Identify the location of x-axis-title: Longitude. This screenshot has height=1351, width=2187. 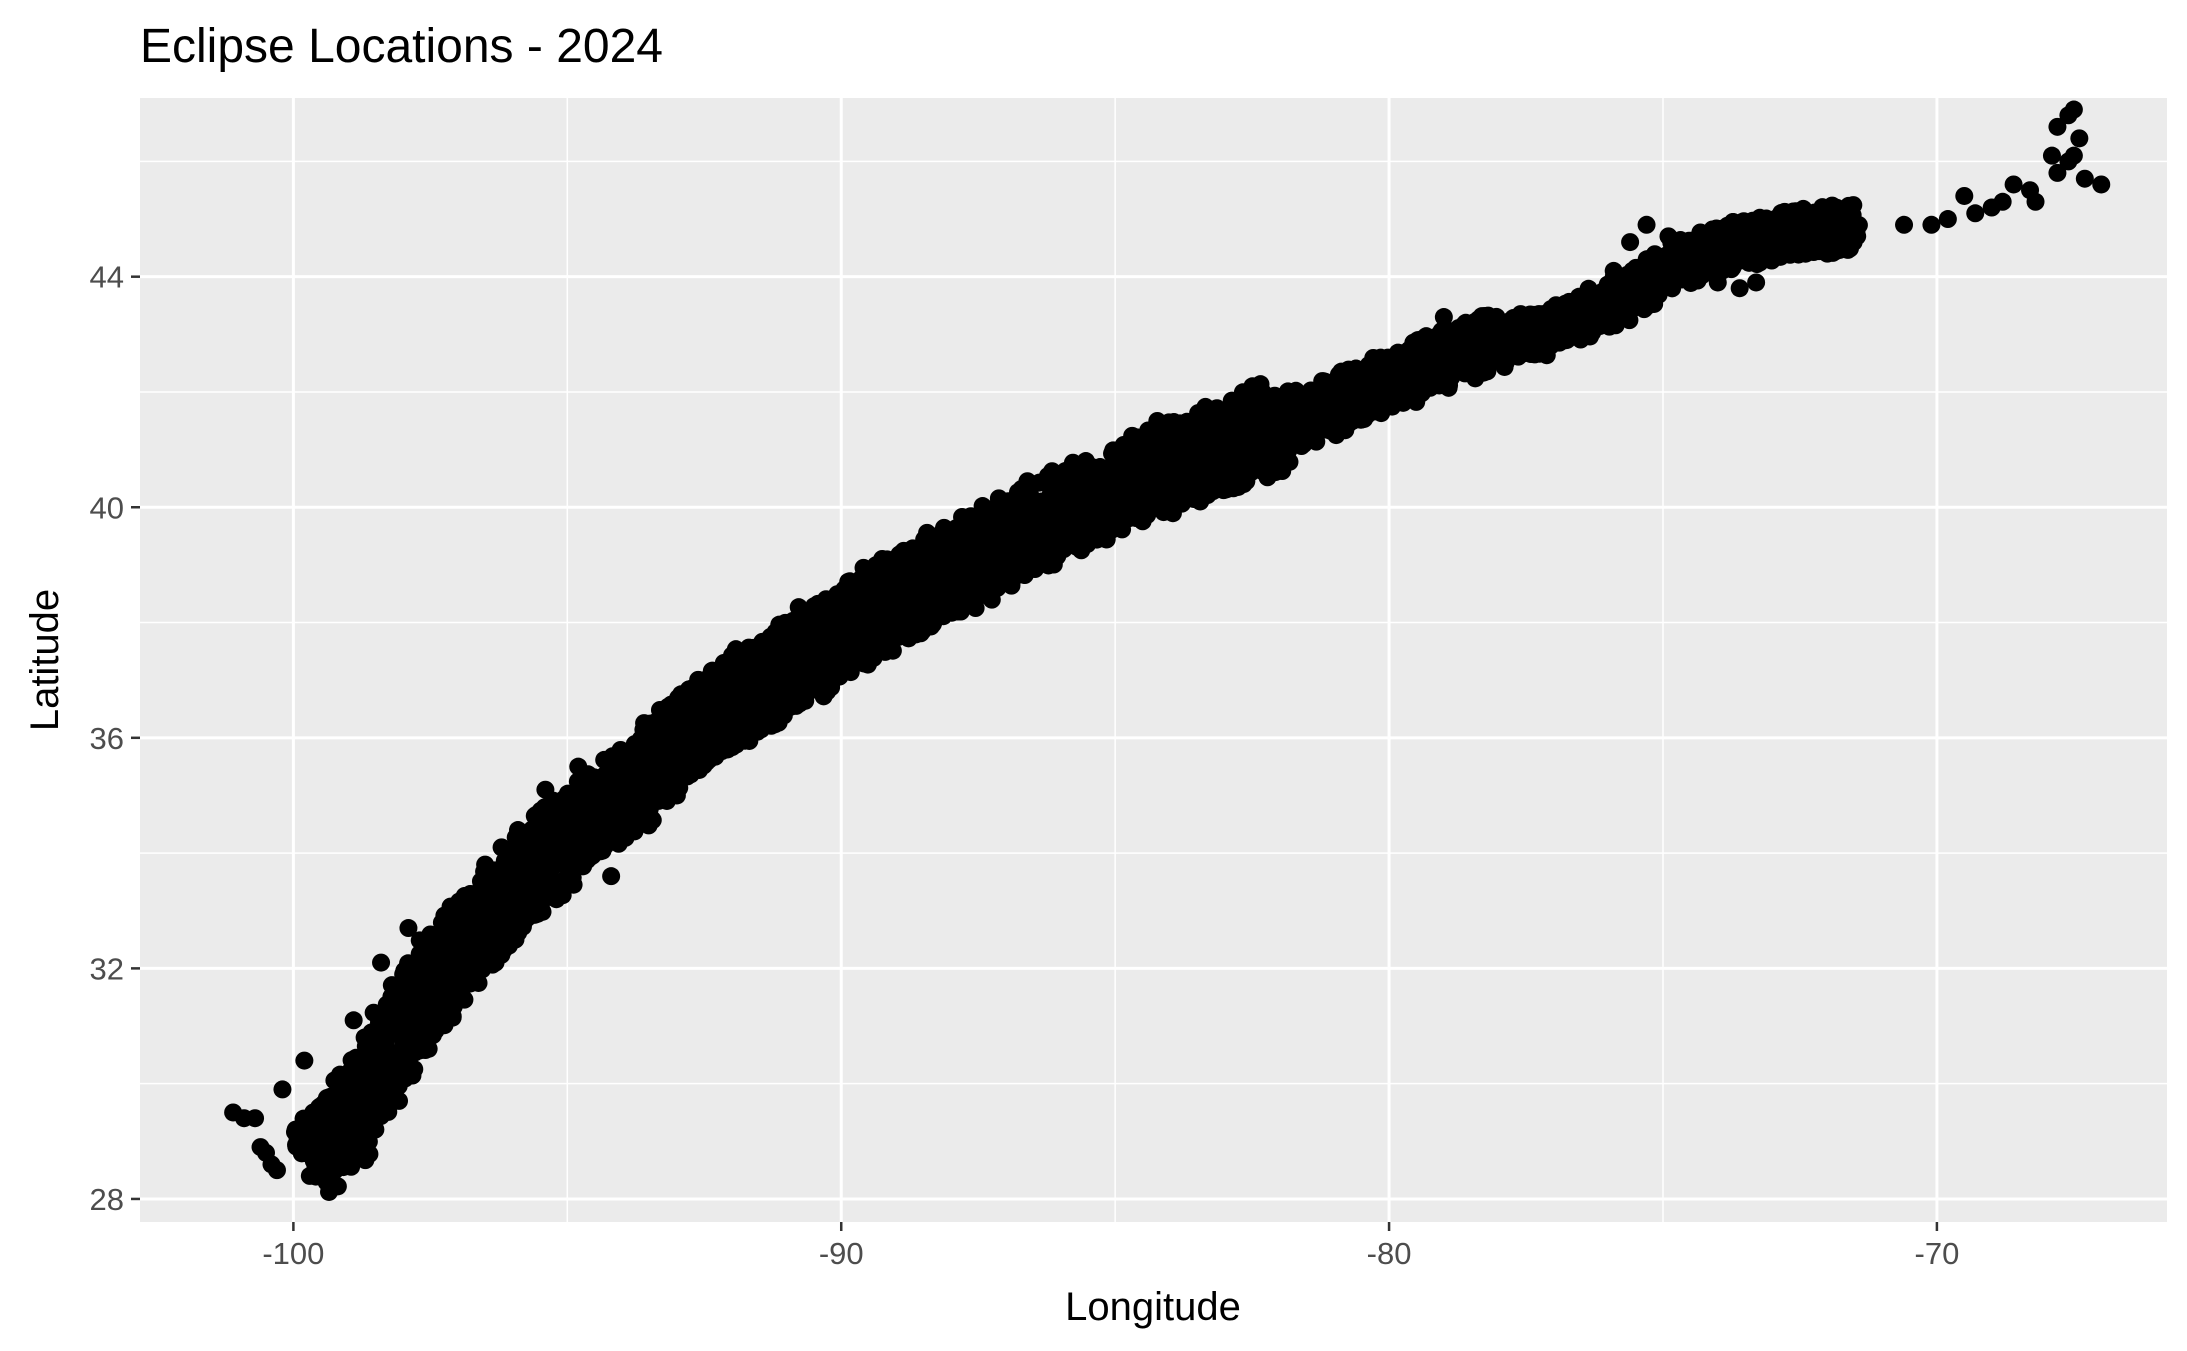
(1153, 1307).